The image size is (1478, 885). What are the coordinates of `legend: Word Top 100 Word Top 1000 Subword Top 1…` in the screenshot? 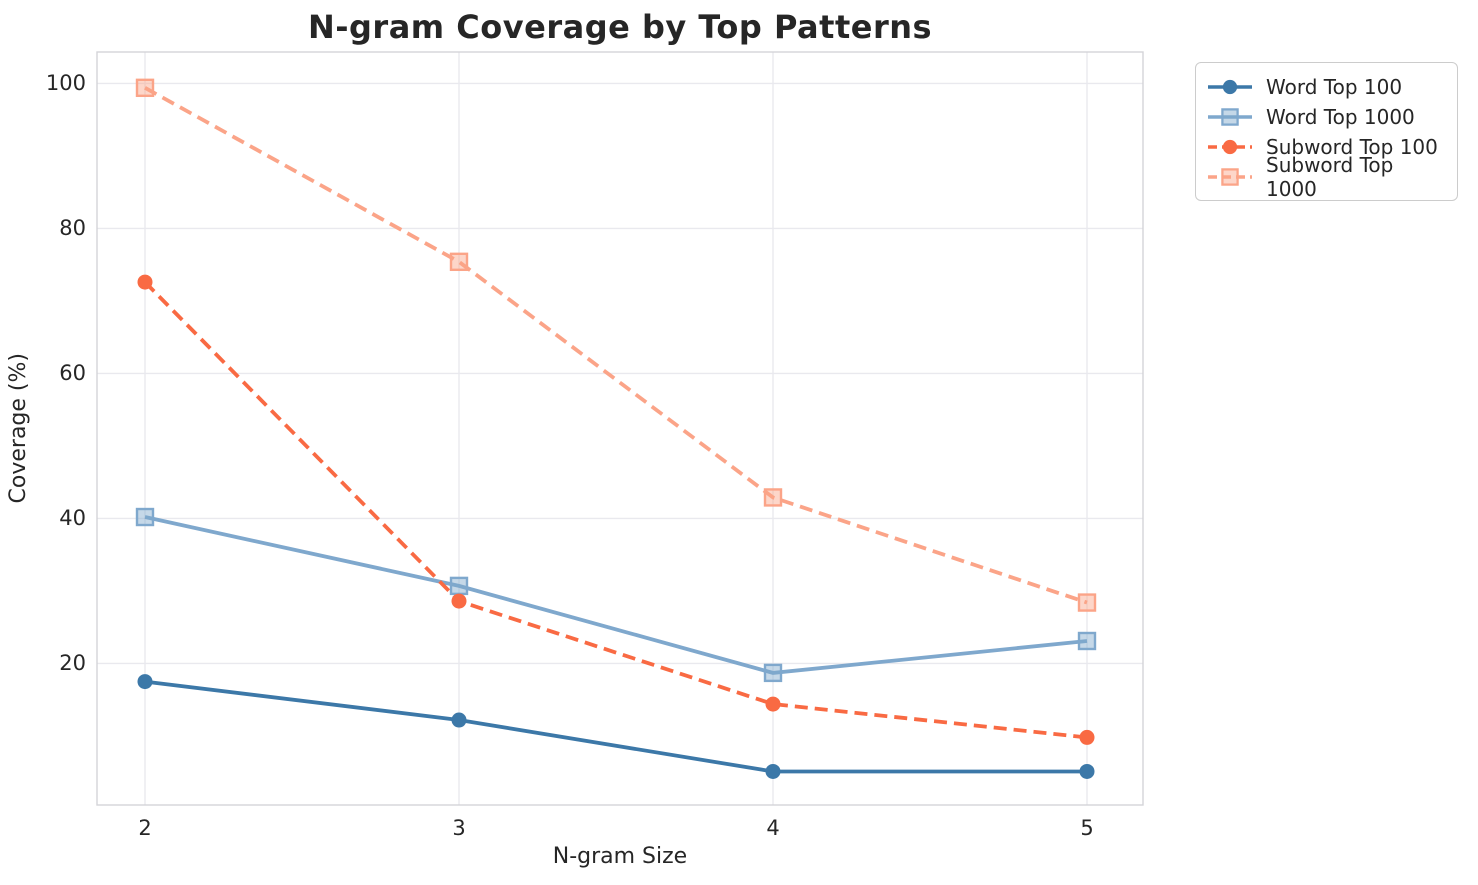 It's located at (1326, 131).